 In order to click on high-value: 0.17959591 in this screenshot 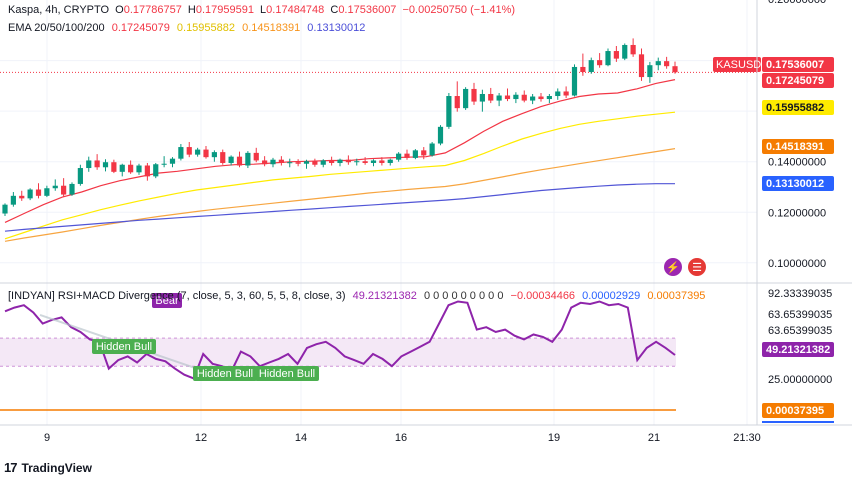, I will do `click(224, 10)`.